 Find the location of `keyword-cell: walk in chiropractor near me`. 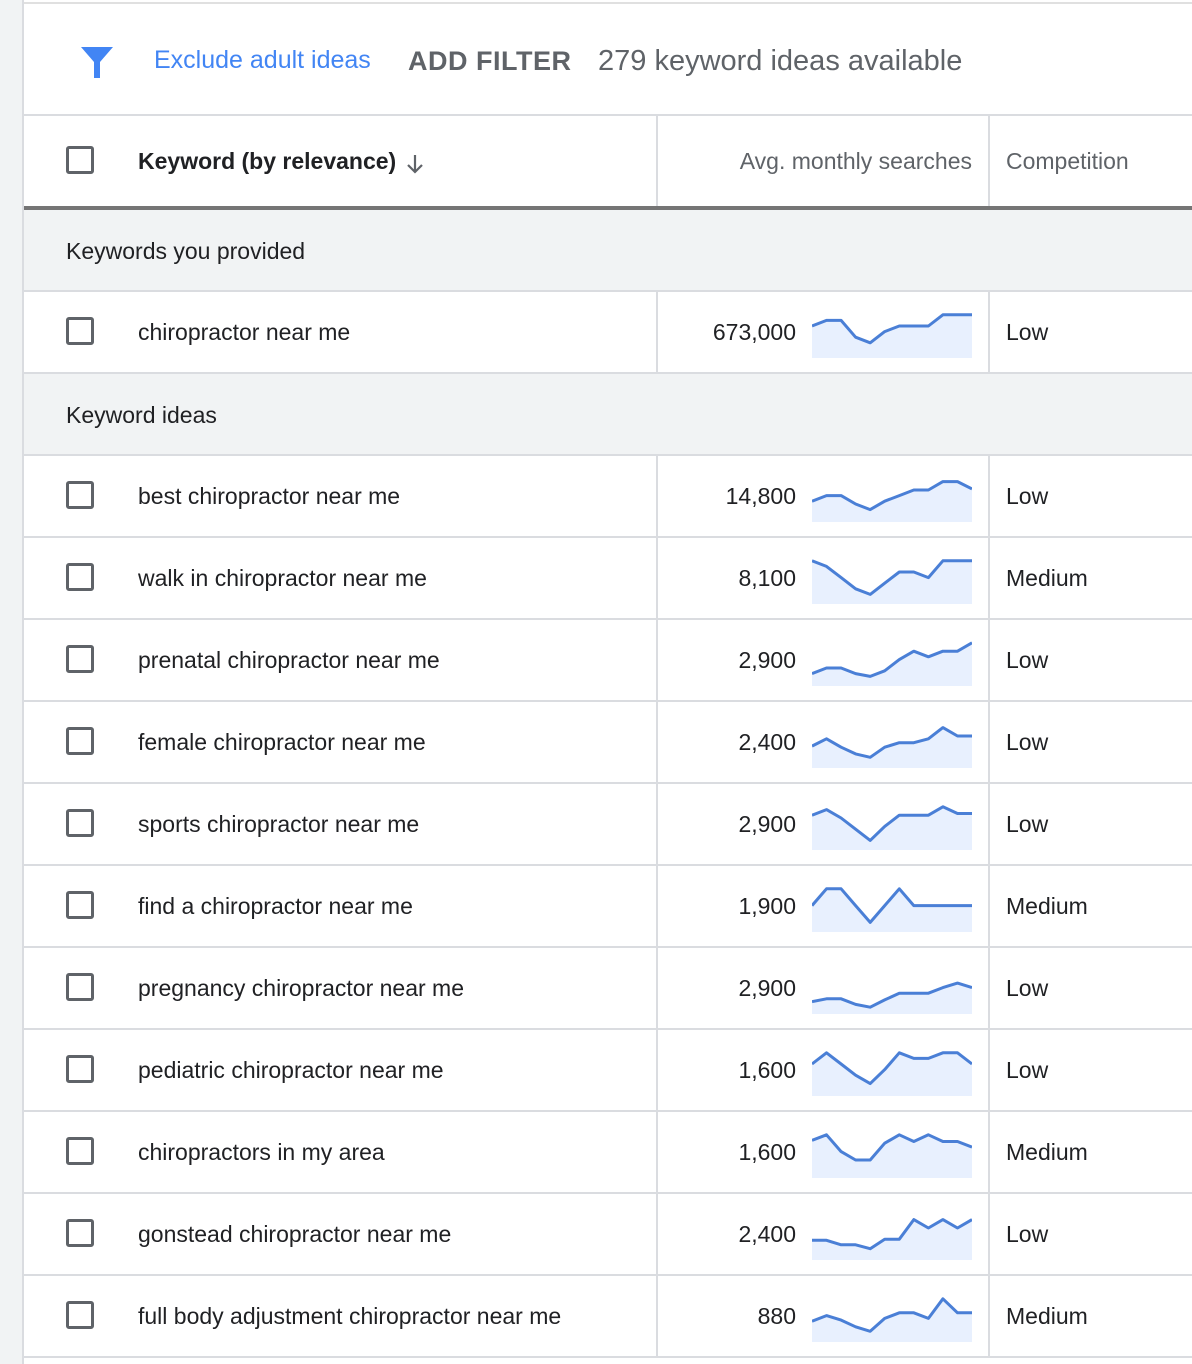

keyword-cell: walk in chiropractor near me is located at coordinates (282, 578).